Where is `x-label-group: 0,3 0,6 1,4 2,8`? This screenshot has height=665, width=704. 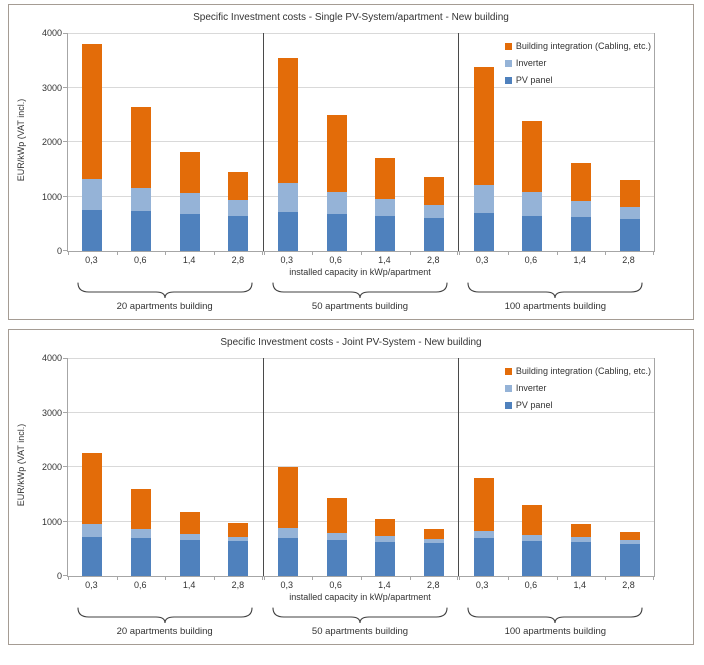 x-label-group: 0,3 0,6 1,4 2,8 is located at coordinates (359, 585).